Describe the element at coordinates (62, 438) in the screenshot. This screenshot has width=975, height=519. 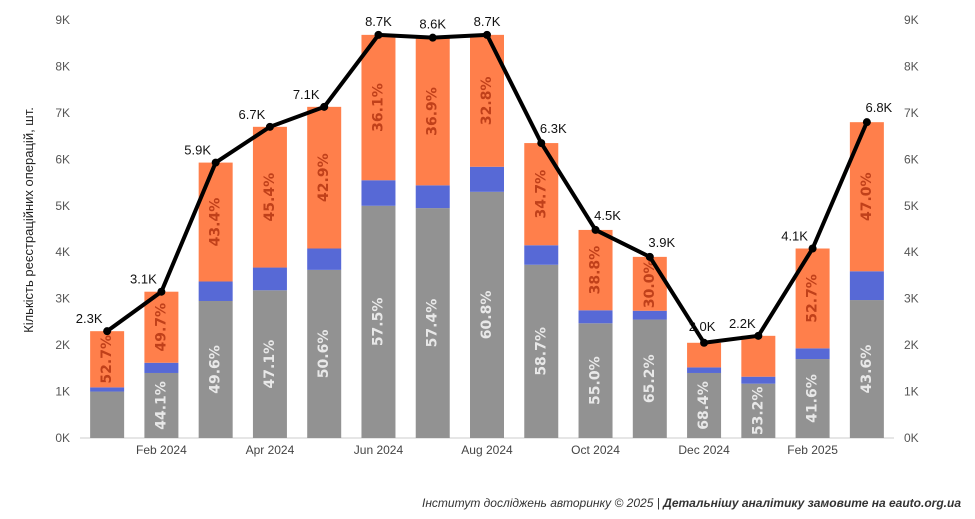
I see `y-tick-left: 0K` at that location.